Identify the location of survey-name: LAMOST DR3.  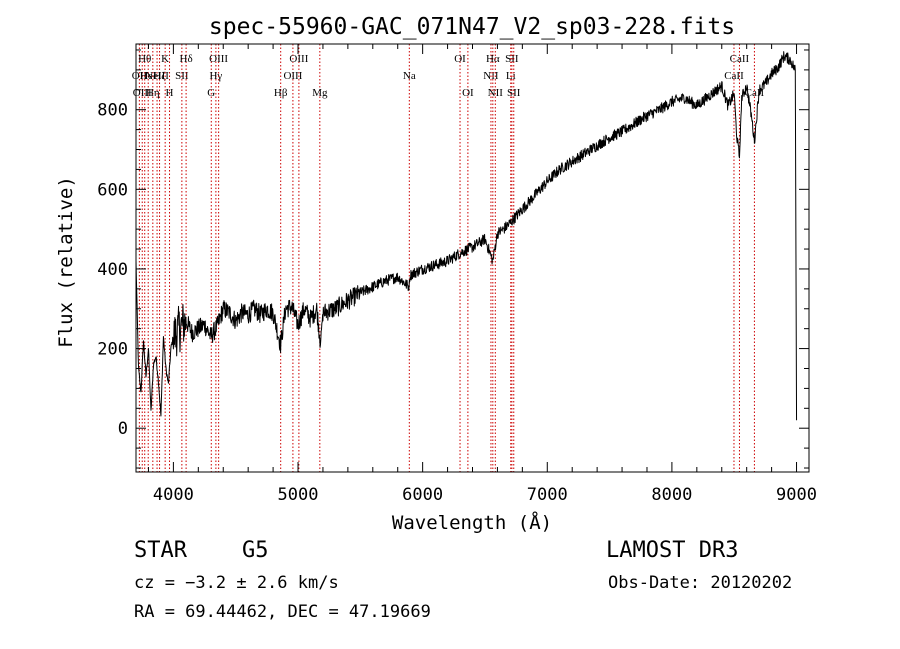
(672, 550).